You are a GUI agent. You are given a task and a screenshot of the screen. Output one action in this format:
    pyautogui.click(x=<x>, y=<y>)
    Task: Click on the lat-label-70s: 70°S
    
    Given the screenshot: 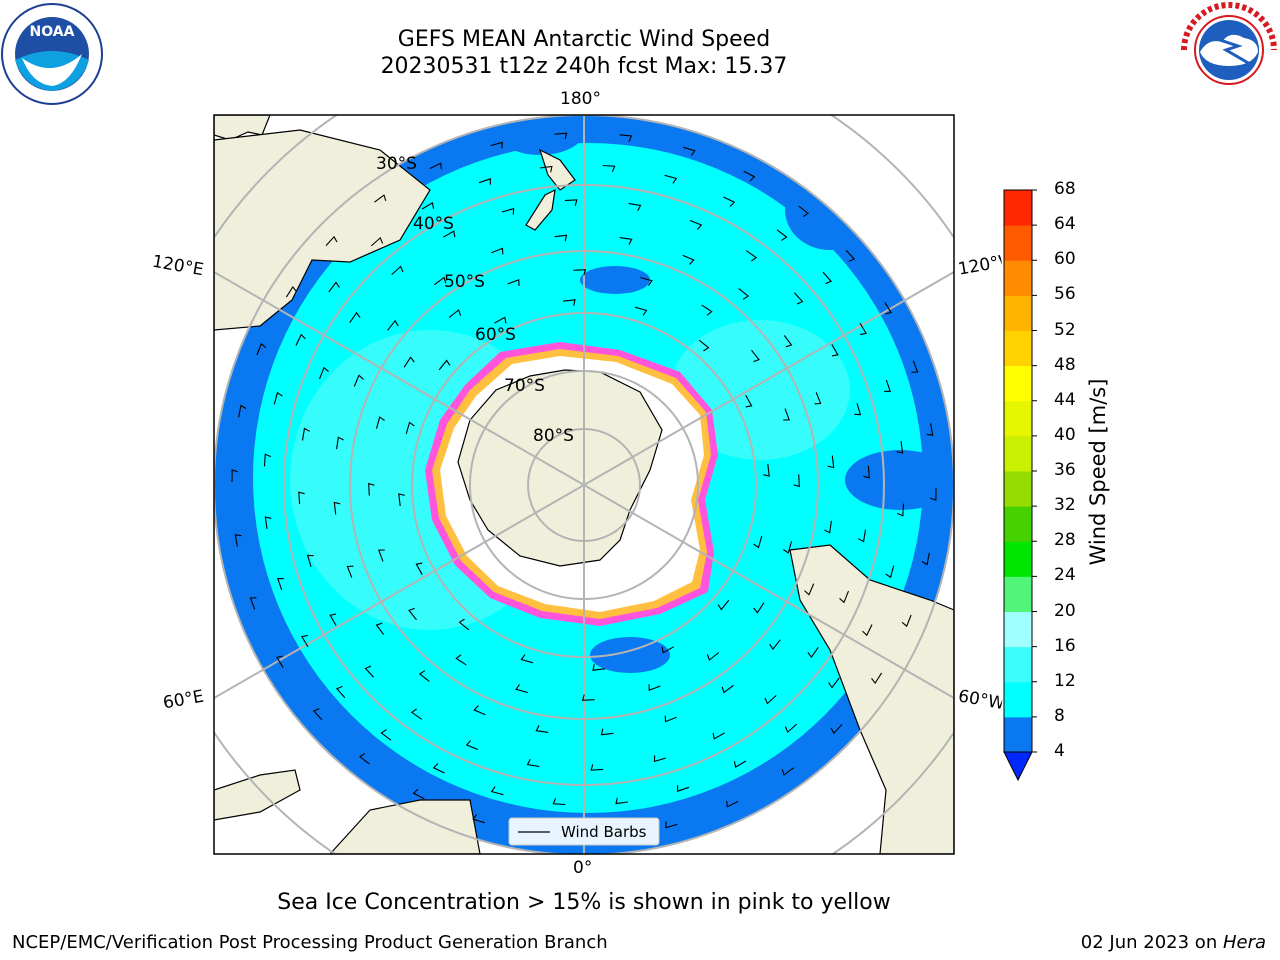 What is the action you would take?
    pyautogui.click(x=524, y=386)
    